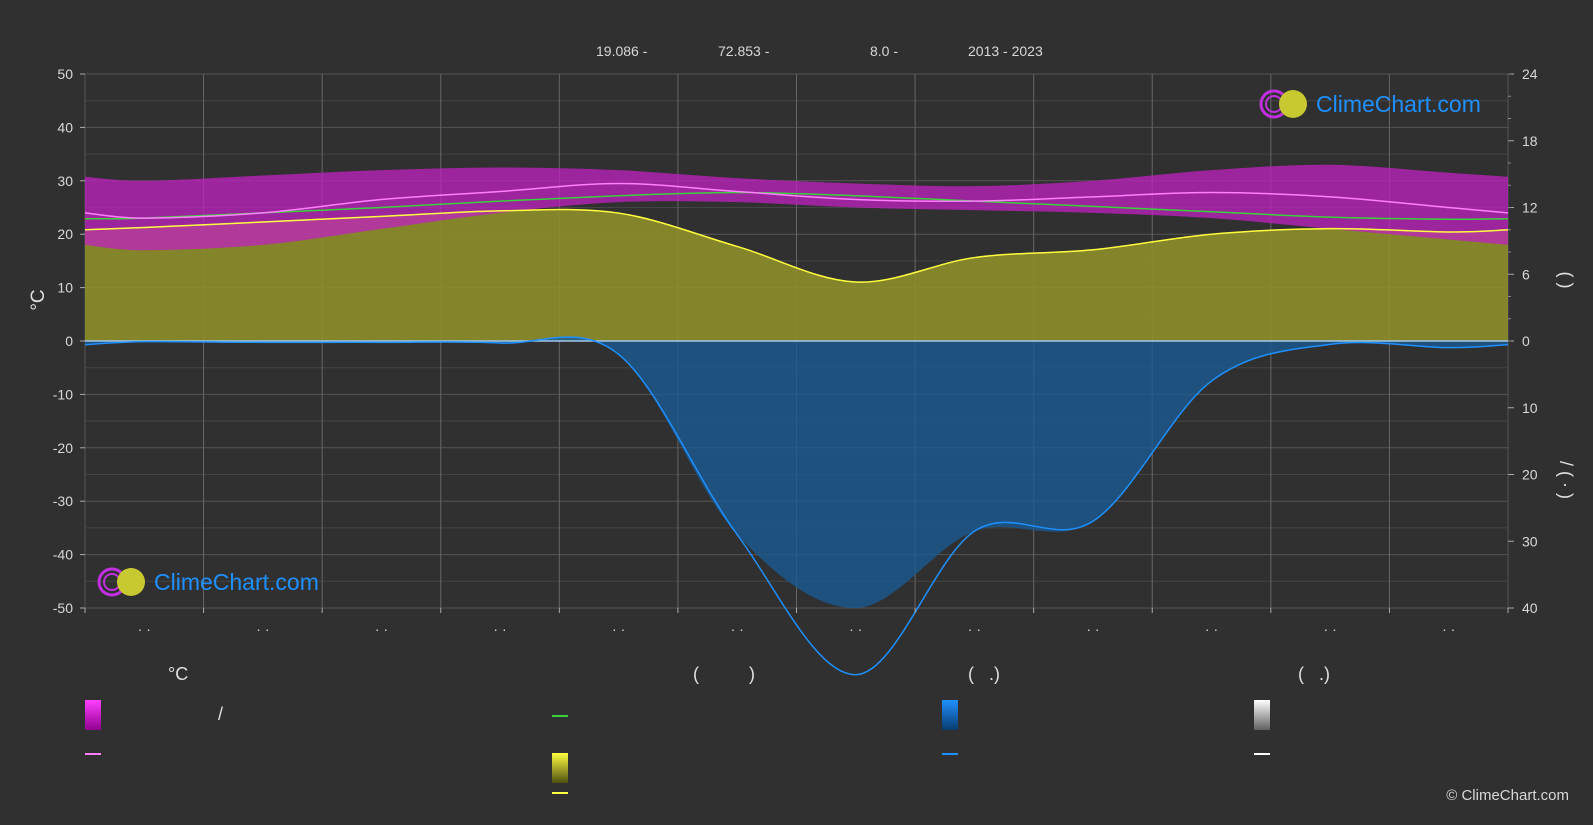 The image size is (1593, 825). What do you see at coordinates (65, 288) in the screenshot?
I see `y-left-tick-label: 10` at bounding box center [65, 288].